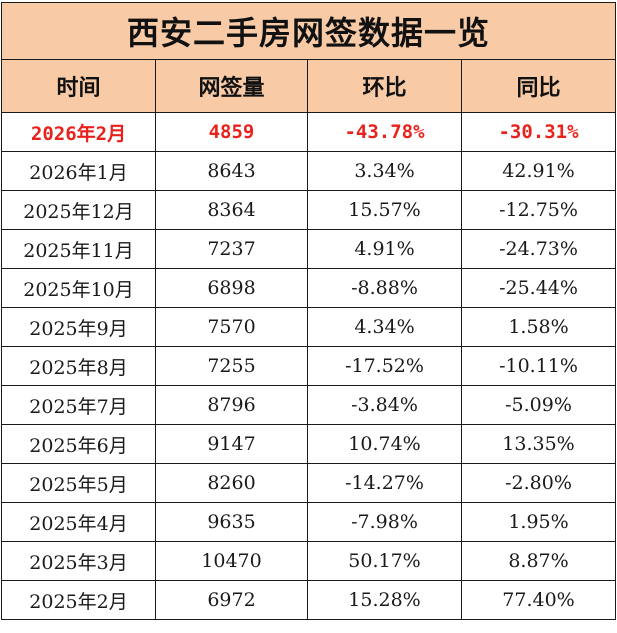  I want to click on table-row: 2025年3月 10470 50.17% 8.87%, so click(309, 561).